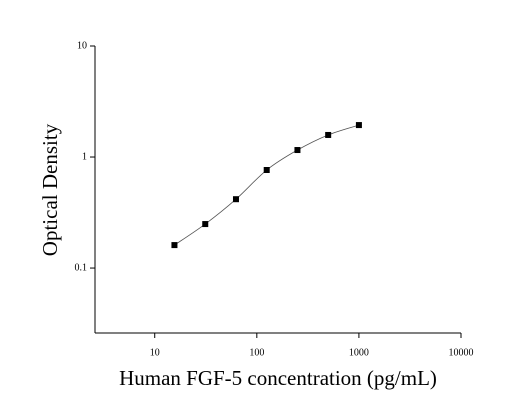 This screenshot has width=532, height=400. What do you see at coordinates (81, 267) in the screenshot?
I see `y-tick-label: 0.1` at bounding box center [81, 267].